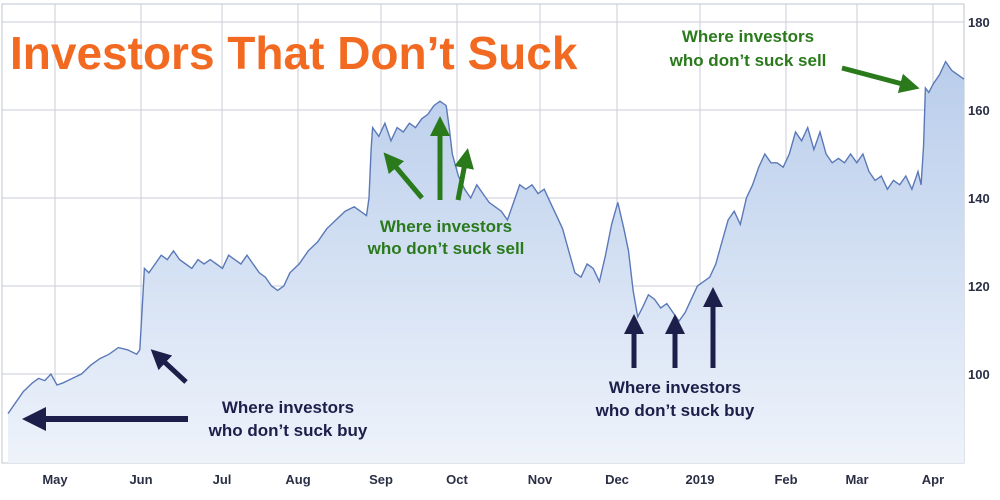 Image resolution: width=1000 pixels, height=500 pixels. I want to click on sell-annotation-middle: Where investors who don’t suck sell, so click(446, 187).